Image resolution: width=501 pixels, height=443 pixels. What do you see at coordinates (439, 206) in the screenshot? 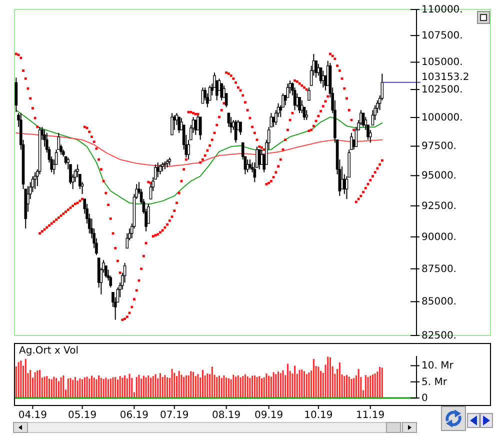
I see `y-tick-label: 92500.` at bounding box center [439, 206].